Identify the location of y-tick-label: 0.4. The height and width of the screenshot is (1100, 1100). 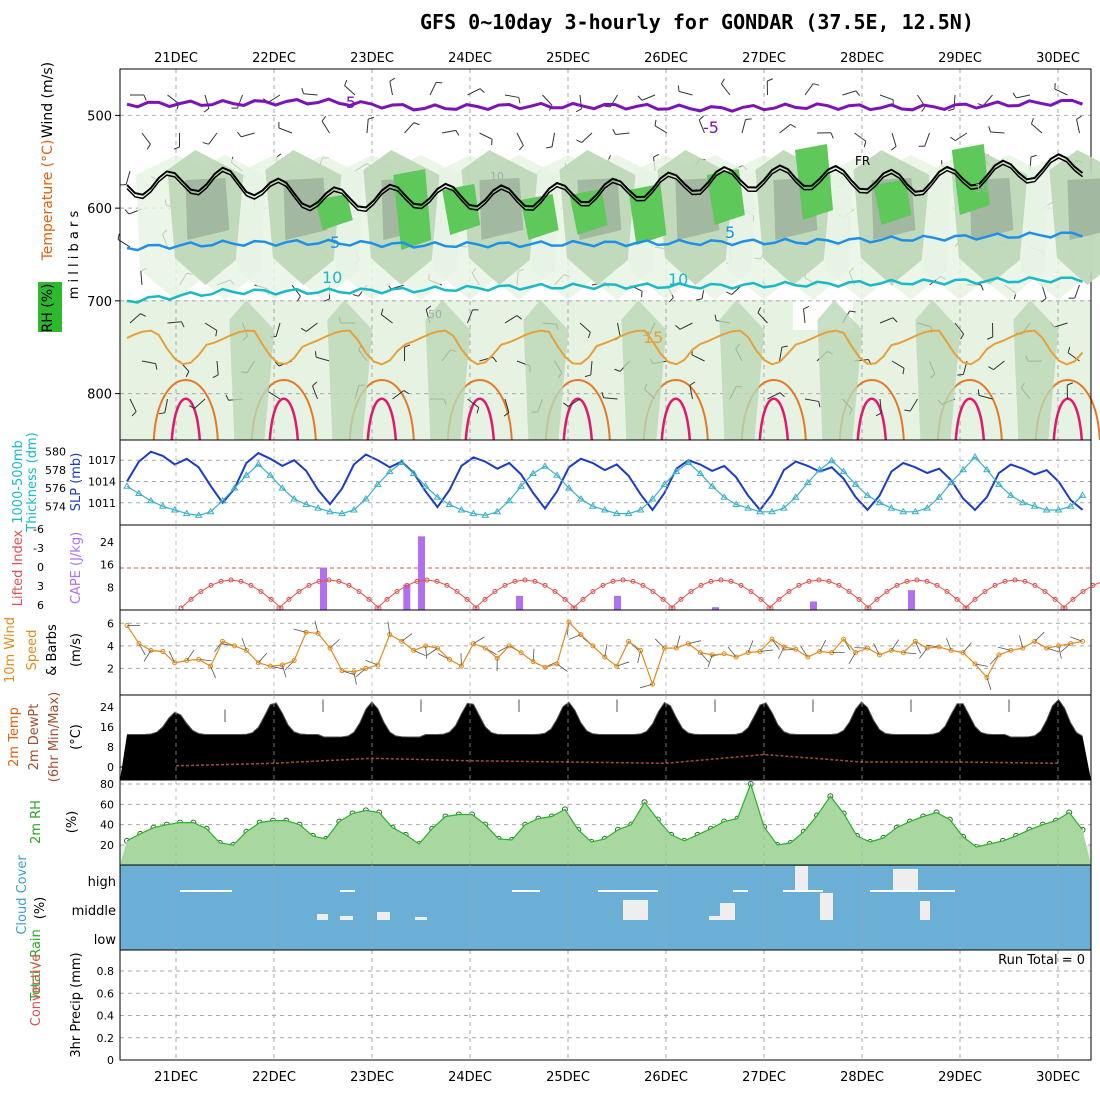
(106, 1016).